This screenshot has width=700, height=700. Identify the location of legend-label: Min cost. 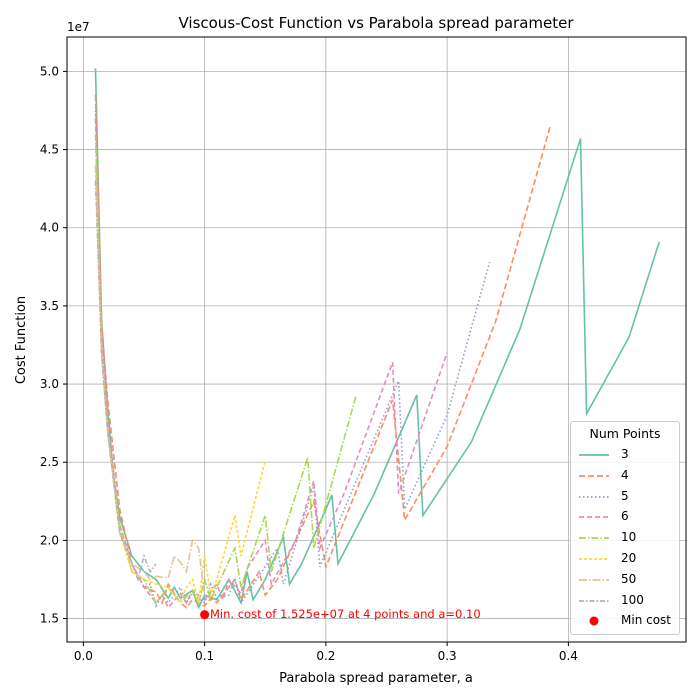
(646, 620).